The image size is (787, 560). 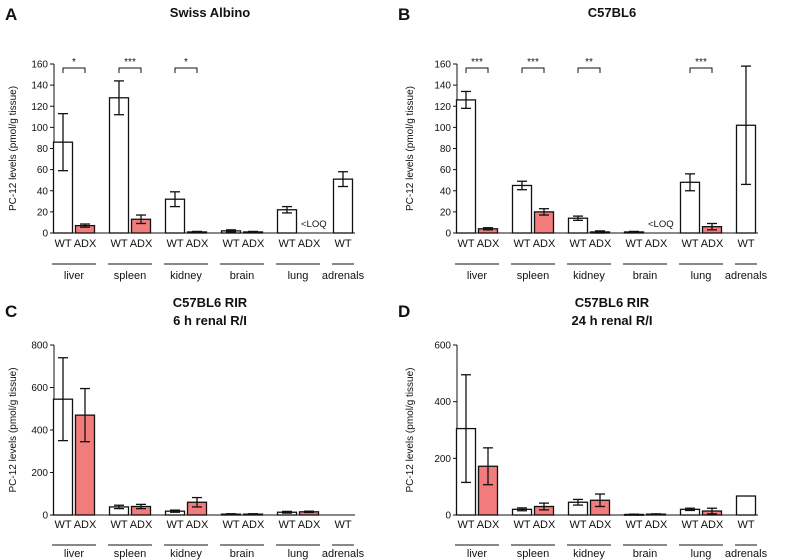 I want to click on bar-spleen-wt, so click(x=119, y=165).